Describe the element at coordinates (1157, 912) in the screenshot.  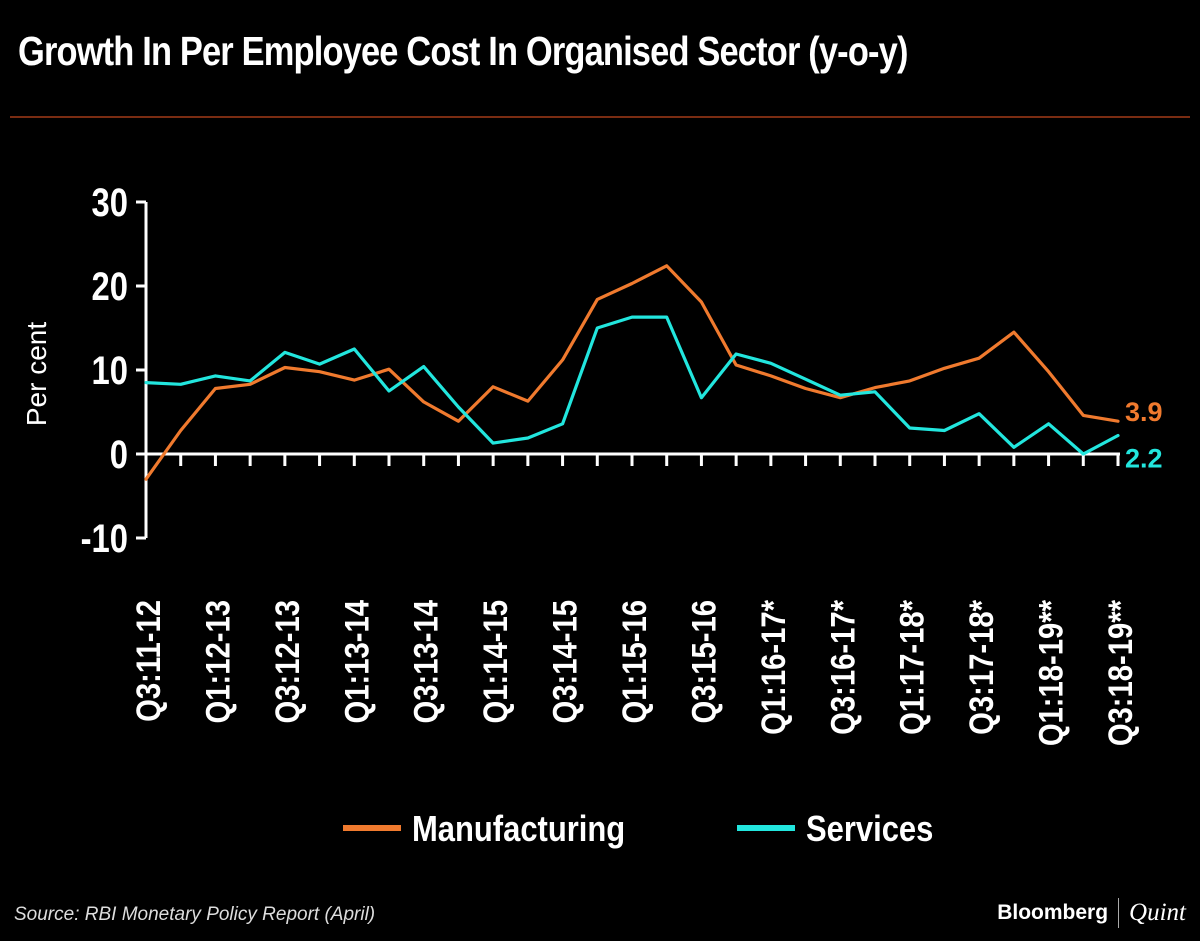
I see `brand-partner: Quint` at that location.